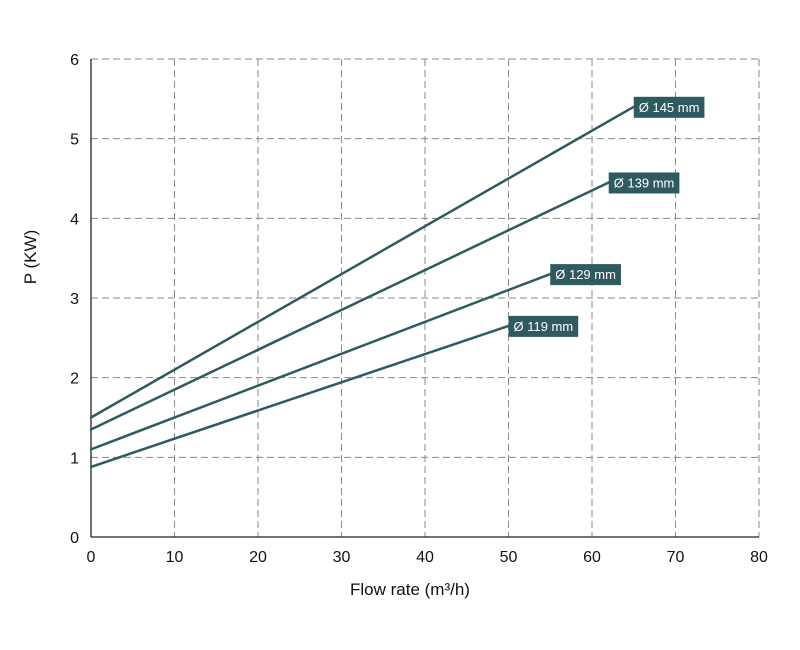 This screenshot has width=800, height=650. Describe the element at coordinates (74, 140) in the screenshot. I see `y-tick-label: 5` at that location.